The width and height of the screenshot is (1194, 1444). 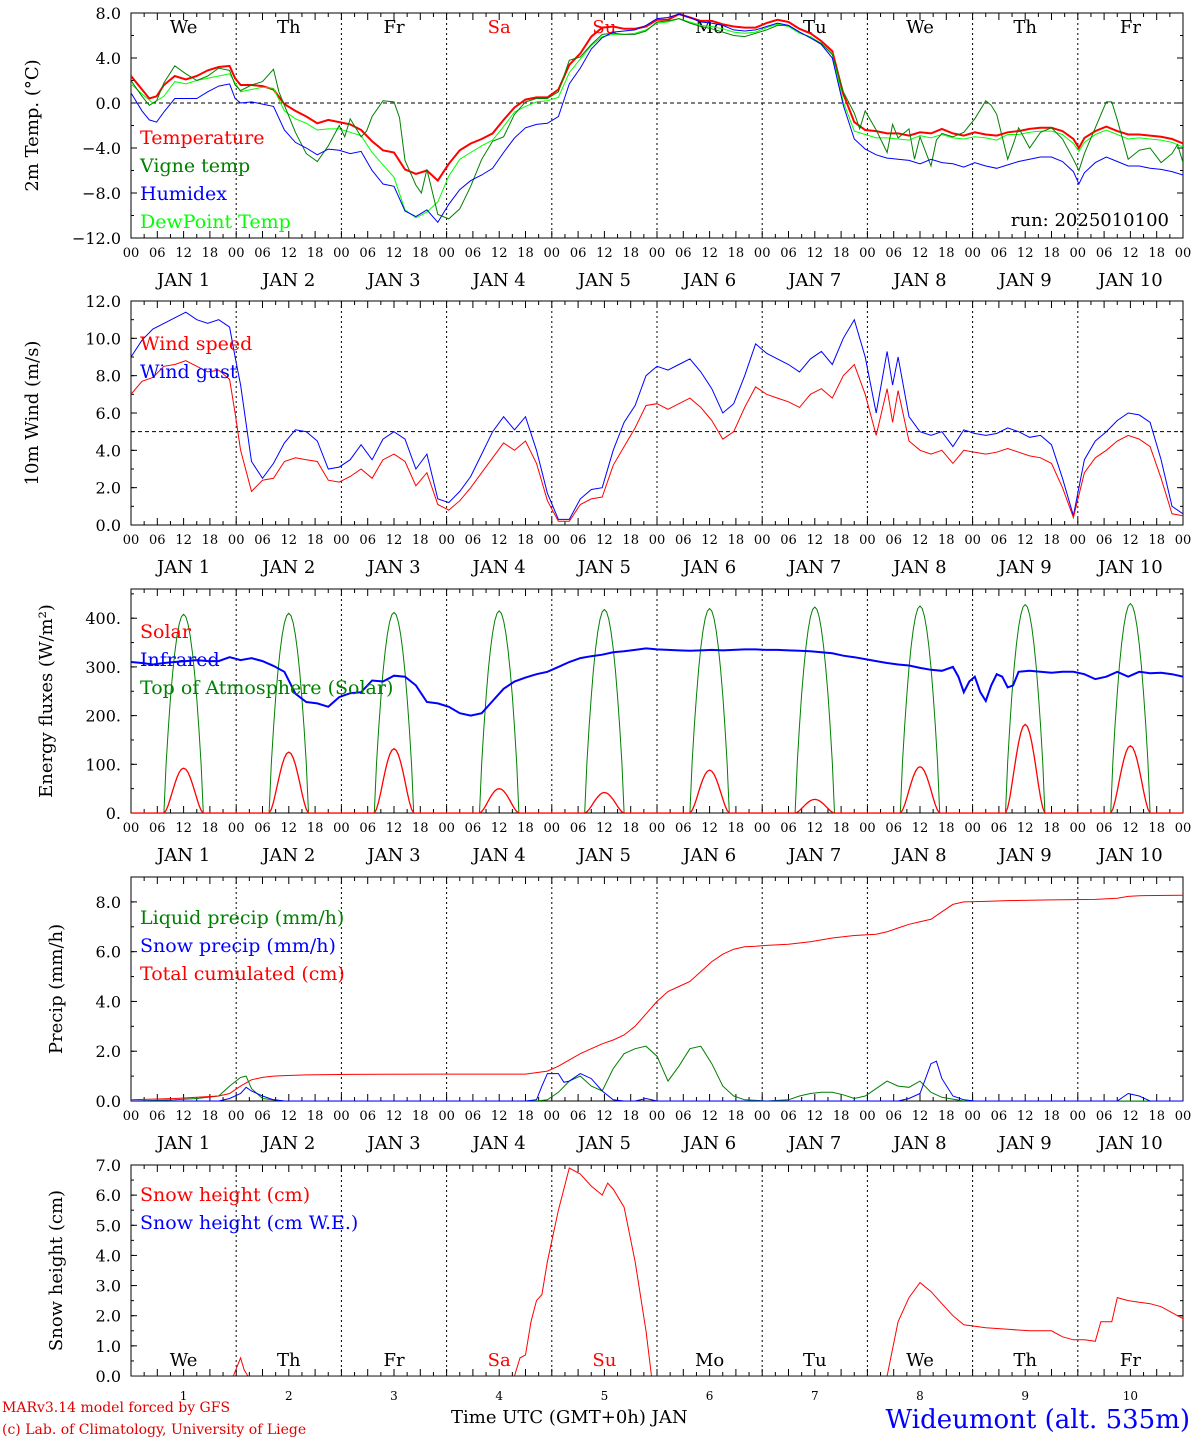 What do you see at coordinates (108, 13) in the screenshot?
I see `y-tick-label: 8.0` at bounding box center [108, 13].